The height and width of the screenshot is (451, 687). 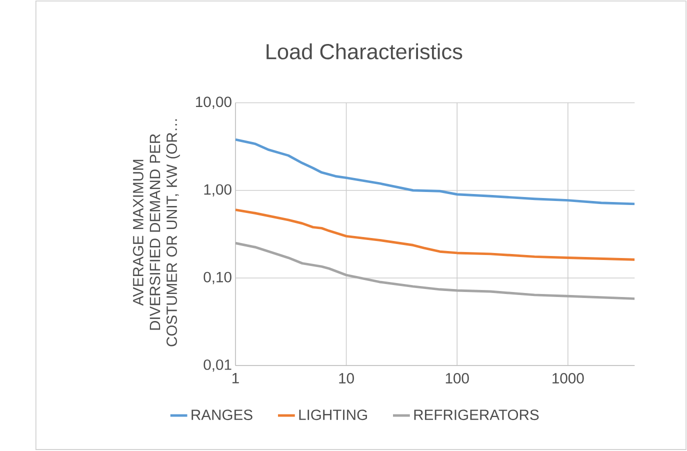 What do you see at coordinates (333, 415) in the screenshot?
I see `legend-label: LIGHTING` at bounding box center [333, 415].